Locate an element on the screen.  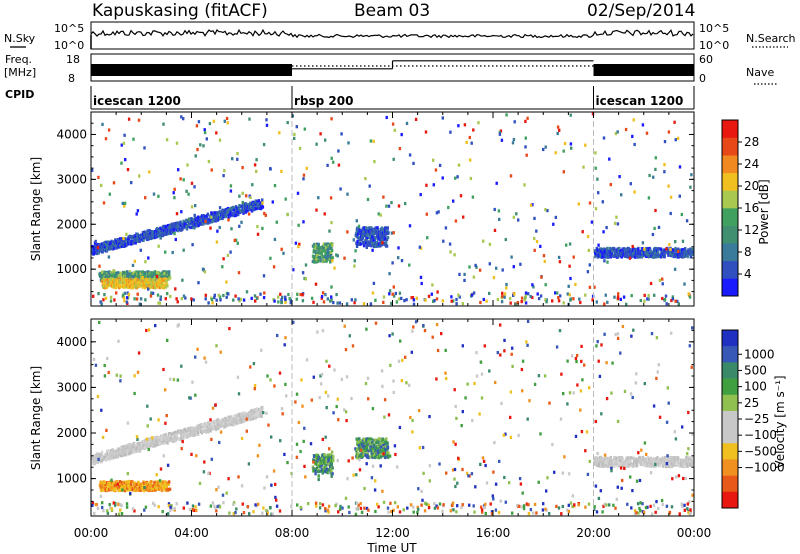
colorbar-swatch is located at coordinates (730, 199).